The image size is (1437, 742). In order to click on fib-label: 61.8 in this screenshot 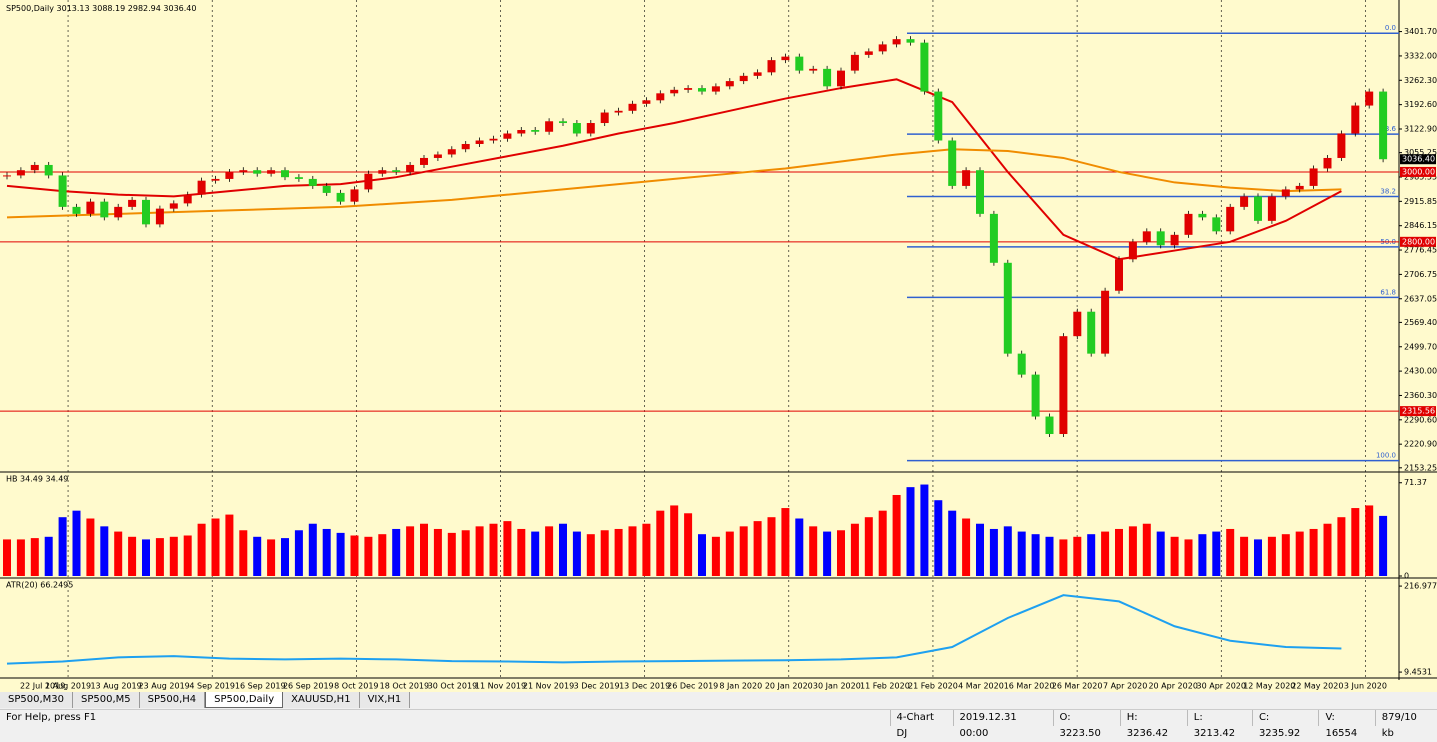, I will do `click(1388, 292)`.